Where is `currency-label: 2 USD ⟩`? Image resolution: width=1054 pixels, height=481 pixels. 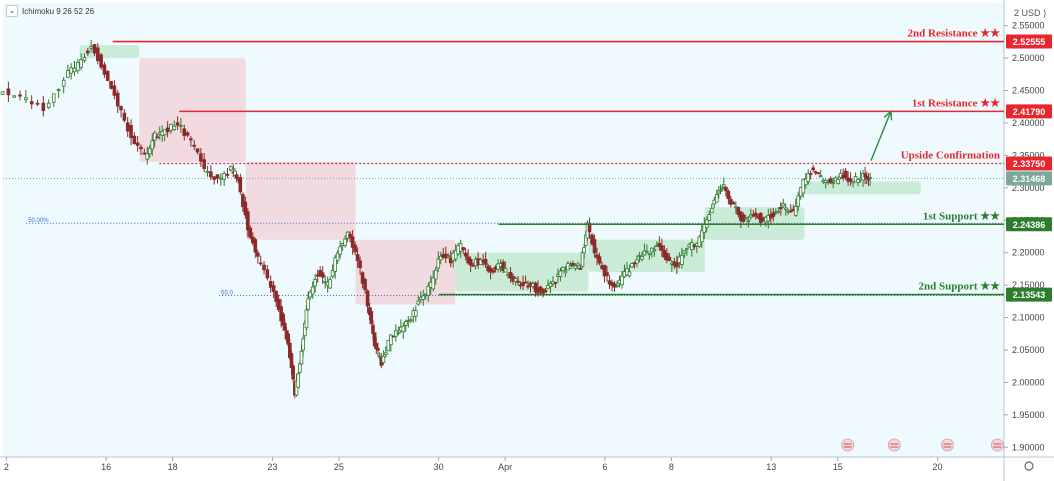 currency-label: 2 USD ⟩ is located at coordinates (1030, 13).